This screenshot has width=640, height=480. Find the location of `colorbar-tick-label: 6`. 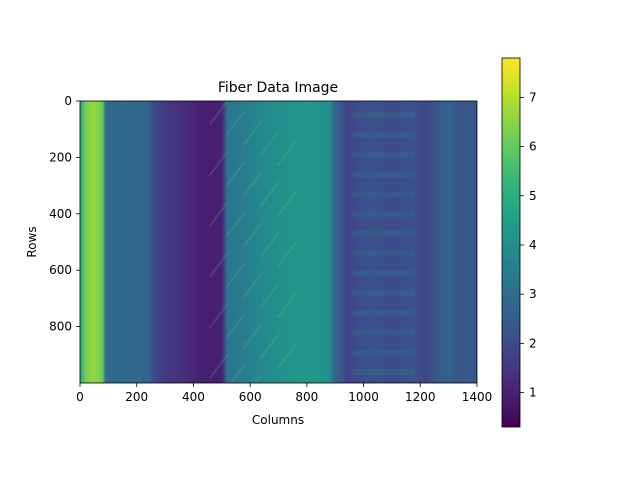

colorbar-tick-label: 6 is located at coordinates (533, 147).